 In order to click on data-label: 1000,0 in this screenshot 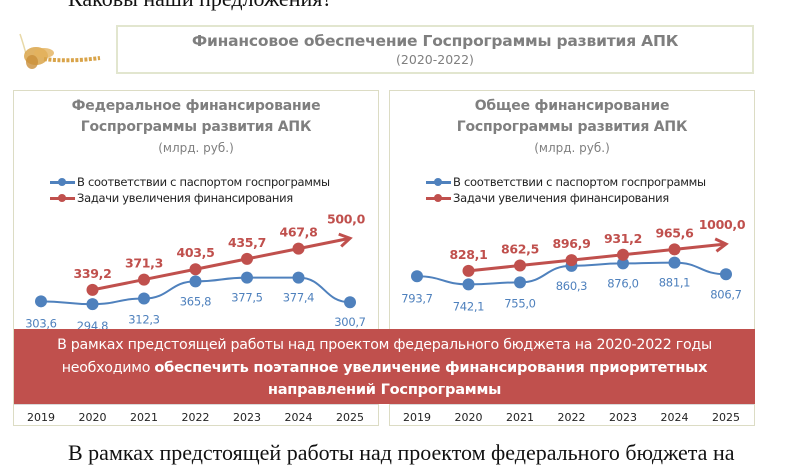, I will do `click(722, 224)`.